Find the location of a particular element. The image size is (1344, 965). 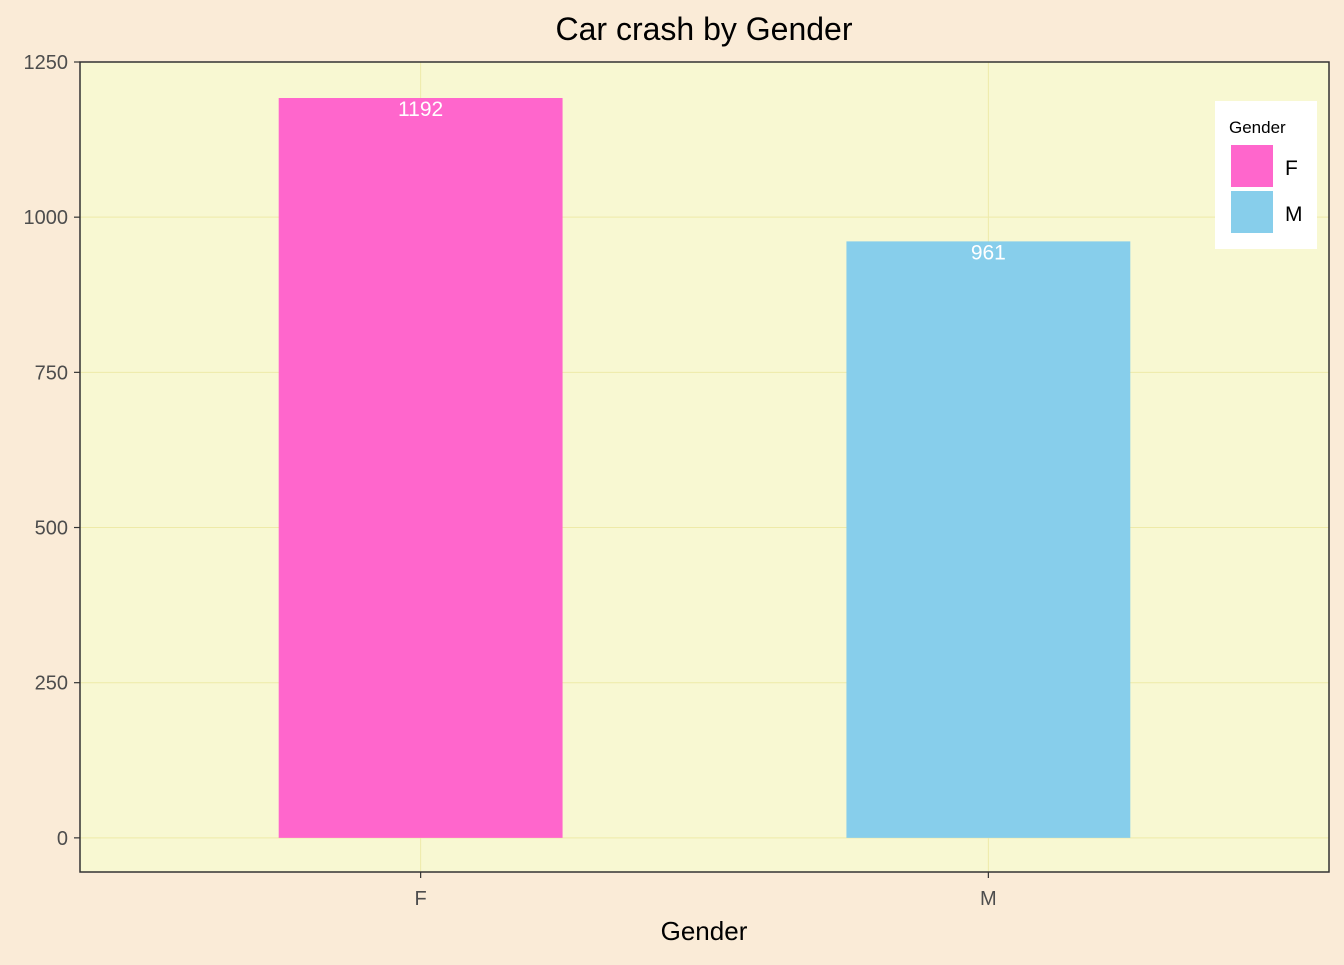

legend: Gender FM is located at coordinates (1266, 175).